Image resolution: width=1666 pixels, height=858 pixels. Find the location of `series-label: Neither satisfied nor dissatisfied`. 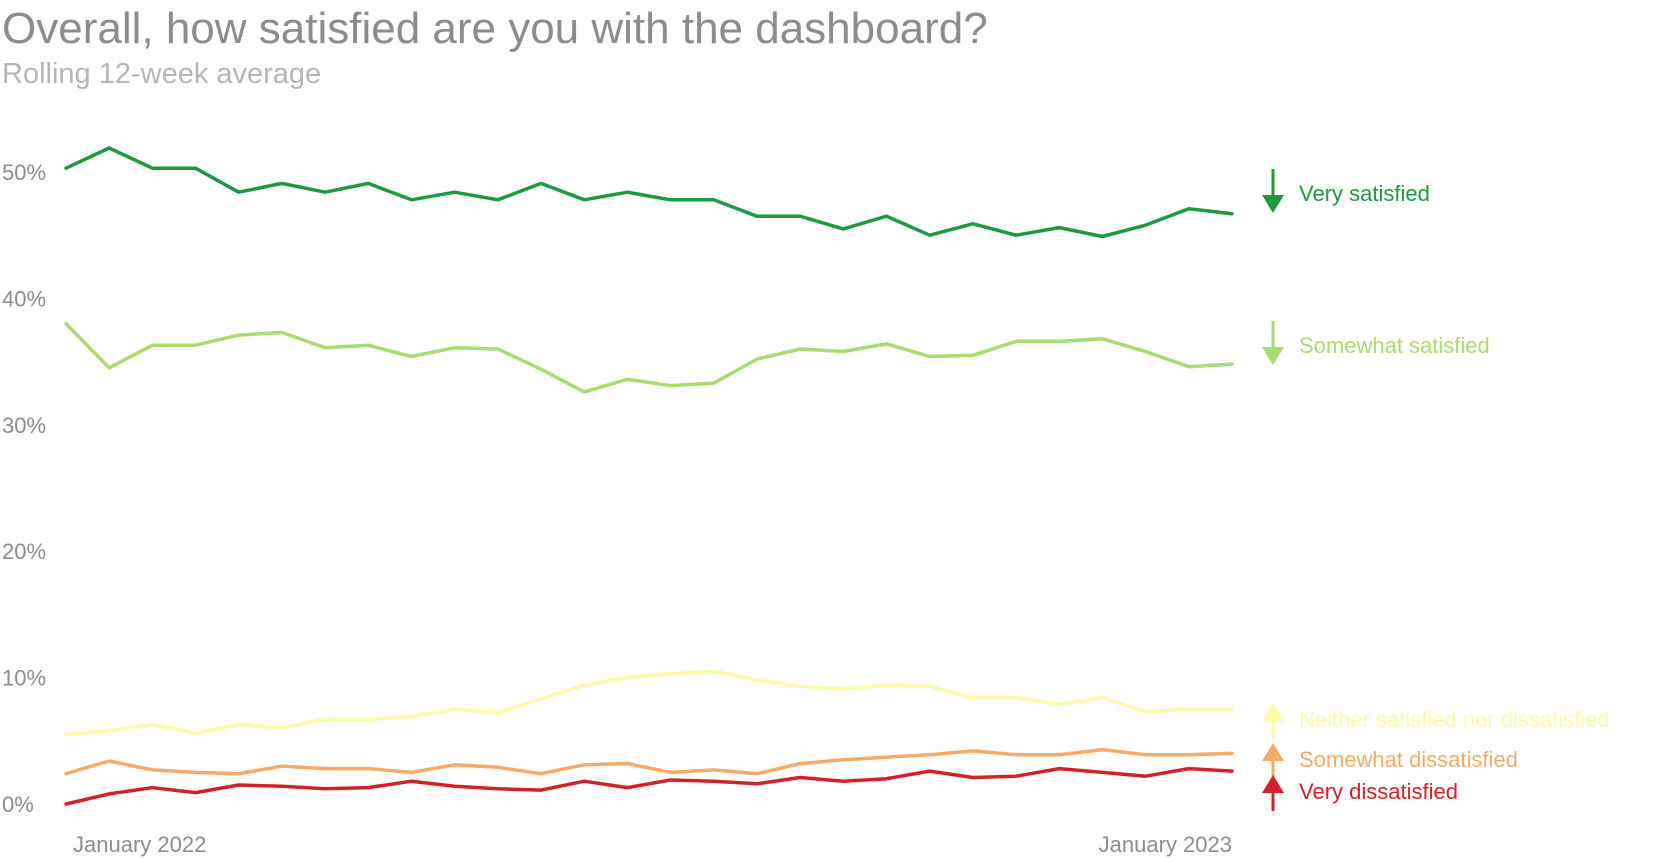

series-label: Neither satisfied nor dissatisfied is located at coordinates (1436, 721).